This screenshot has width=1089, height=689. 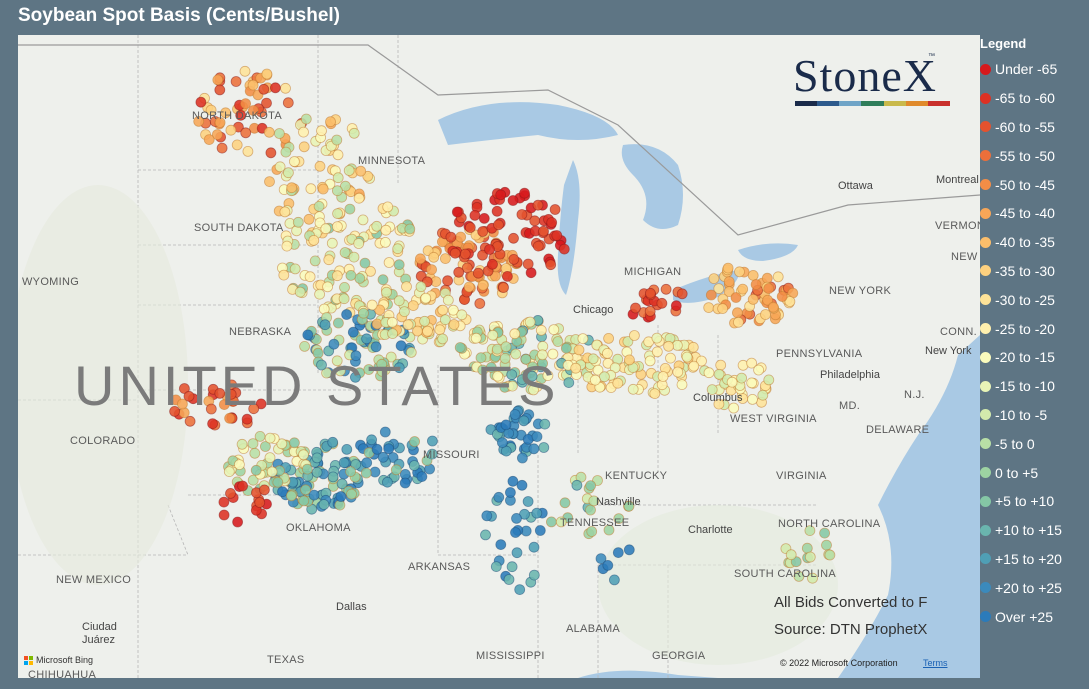 What do you see at coordinates (935, 663) in the screenshot?
I see `terms-link: Terms` at bounding box center [935, 663].